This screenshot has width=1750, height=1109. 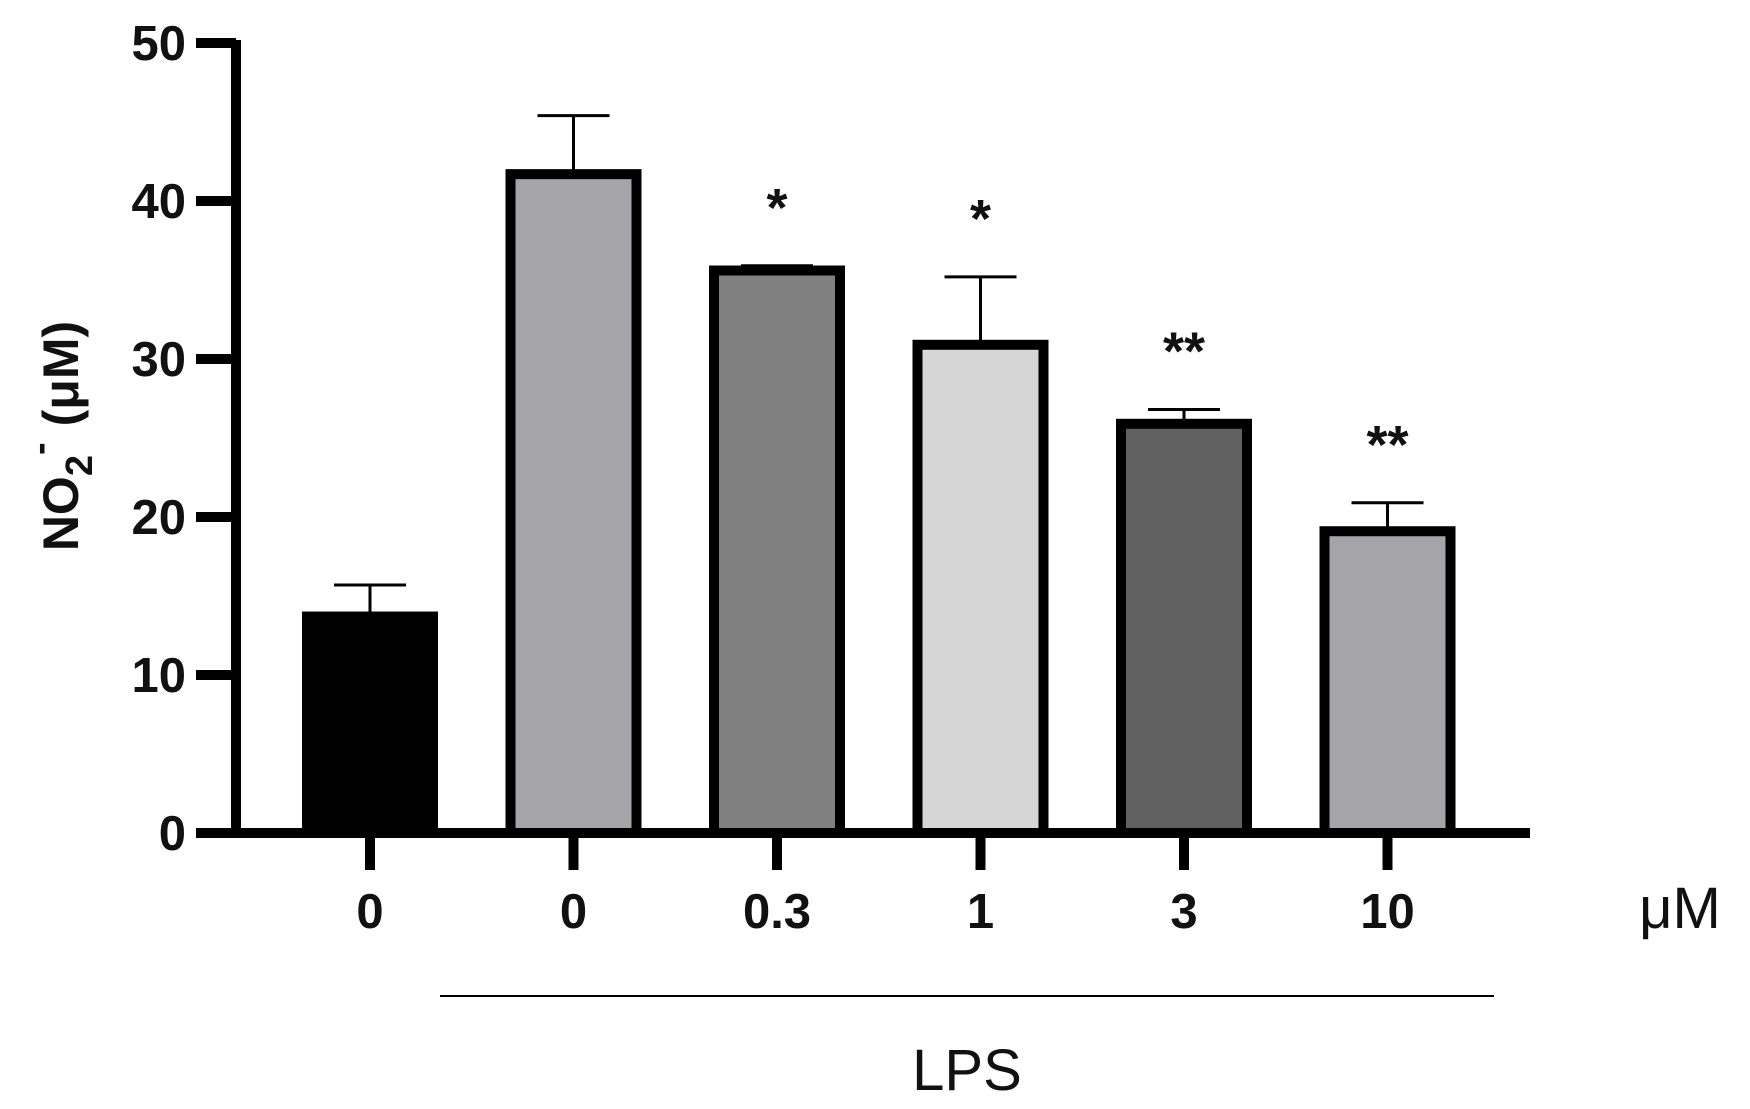 I want to click on significance-label-5: **, so click(x=1387, y=445).